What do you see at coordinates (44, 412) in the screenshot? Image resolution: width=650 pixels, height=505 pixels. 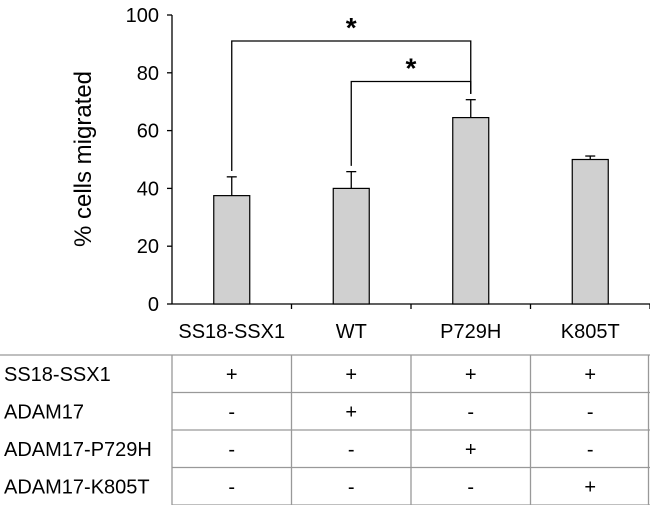 I see `table-row-label: ADAM17` at bounding box center [44, 412].